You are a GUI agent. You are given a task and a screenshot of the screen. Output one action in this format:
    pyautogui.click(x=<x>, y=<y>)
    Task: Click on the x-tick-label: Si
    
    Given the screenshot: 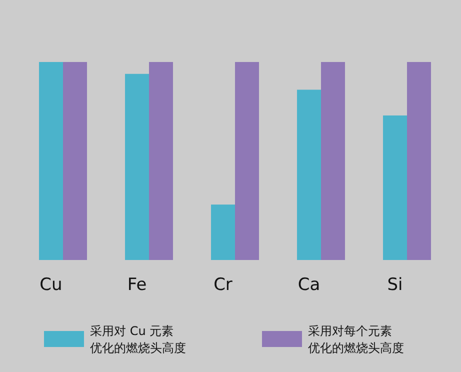 What is the action you would take?
    pyautogui.click(x=395, y=285)
    